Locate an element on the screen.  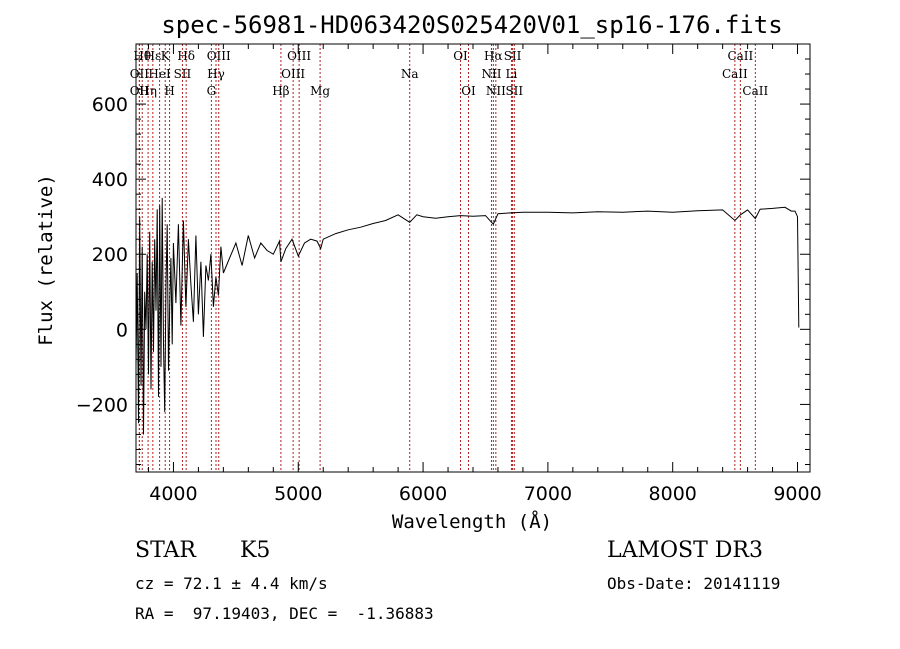
spectral-subclass: K5 is located at coordinates (255, 550).